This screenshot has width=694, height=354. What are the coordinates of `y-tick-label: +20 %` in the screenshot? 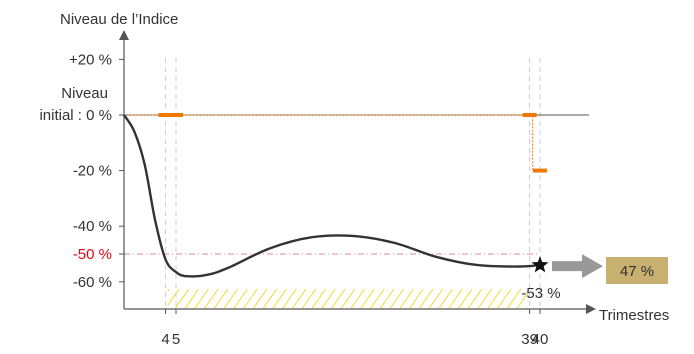 It's located at (90, 59).